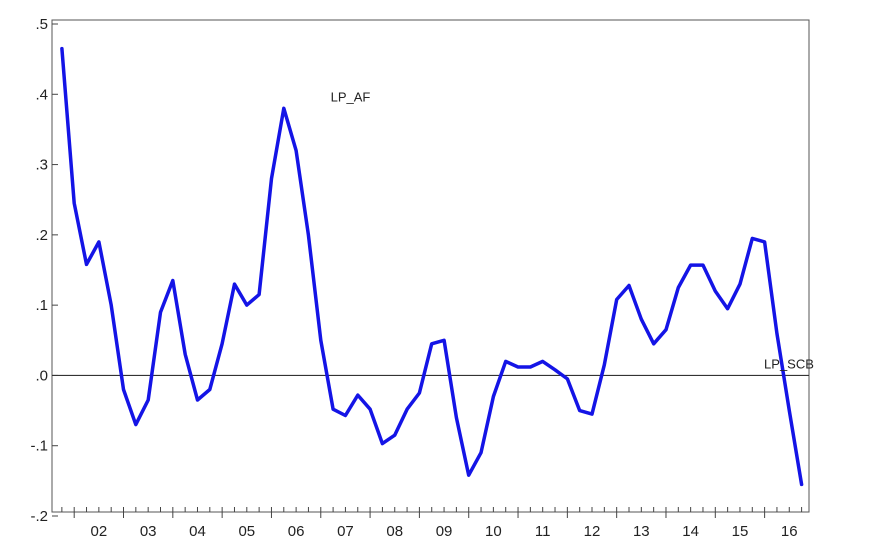  Describe the element at coordinates (789, 531) in the screenshot. I see `x-tick-label: 16` at that location.